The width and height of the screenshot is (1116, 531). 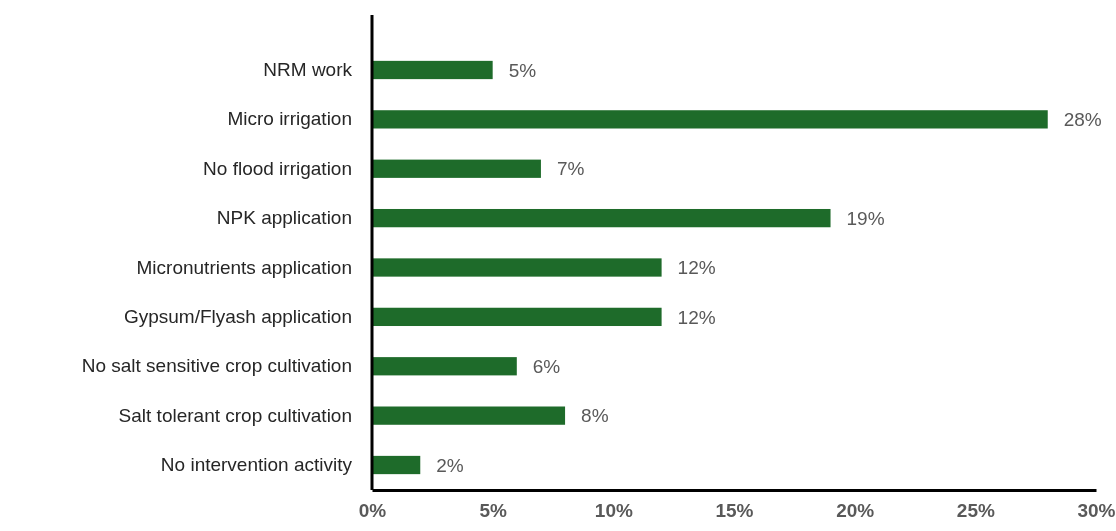 What do you see at coordinates (570, 169) in the screenshot?
I see `data-label: 7%` at bounding box center [570, 169].